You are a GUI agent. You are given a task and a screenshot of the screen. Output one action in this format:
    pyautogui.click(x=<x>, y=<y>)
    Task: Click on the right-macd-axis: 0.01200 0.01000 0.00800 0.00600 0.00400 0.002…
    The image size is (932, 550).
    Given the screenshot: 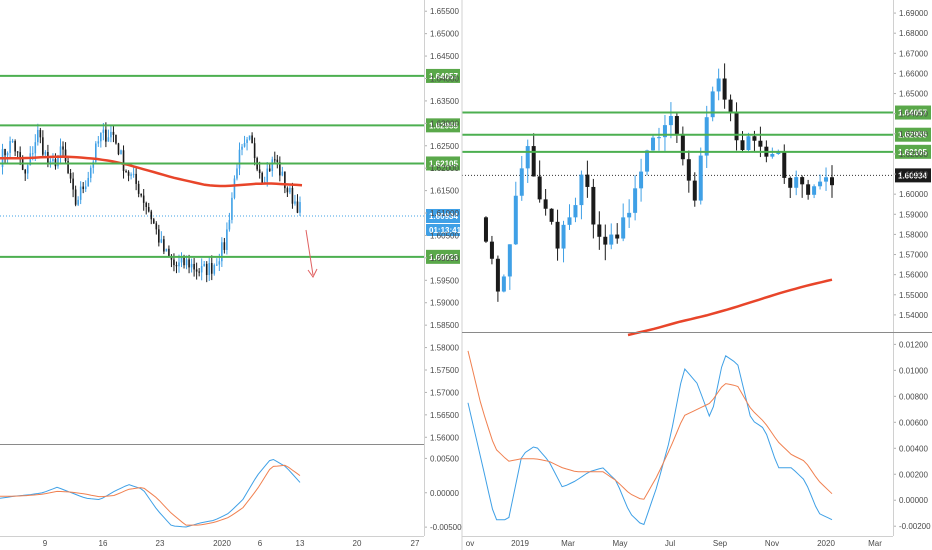 What is the action you would take?
    pyautogui.click(x=912, y=435)
    